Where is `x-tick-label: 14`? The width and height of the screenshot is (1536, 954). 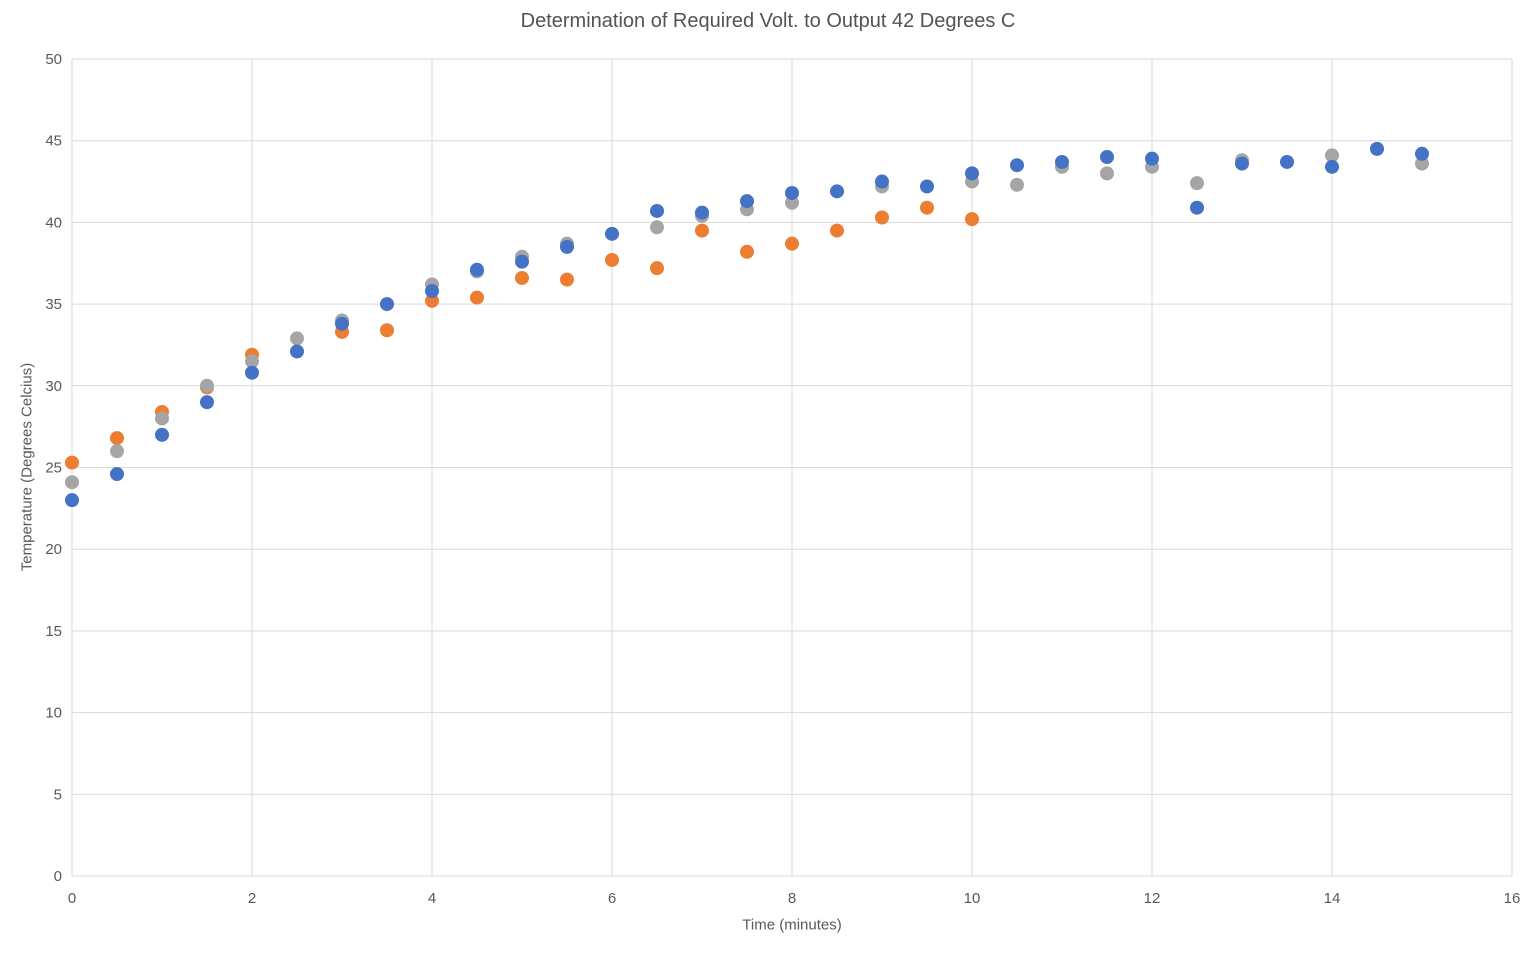
x-tick-label: 14 is located at coordinates (1332, 898).